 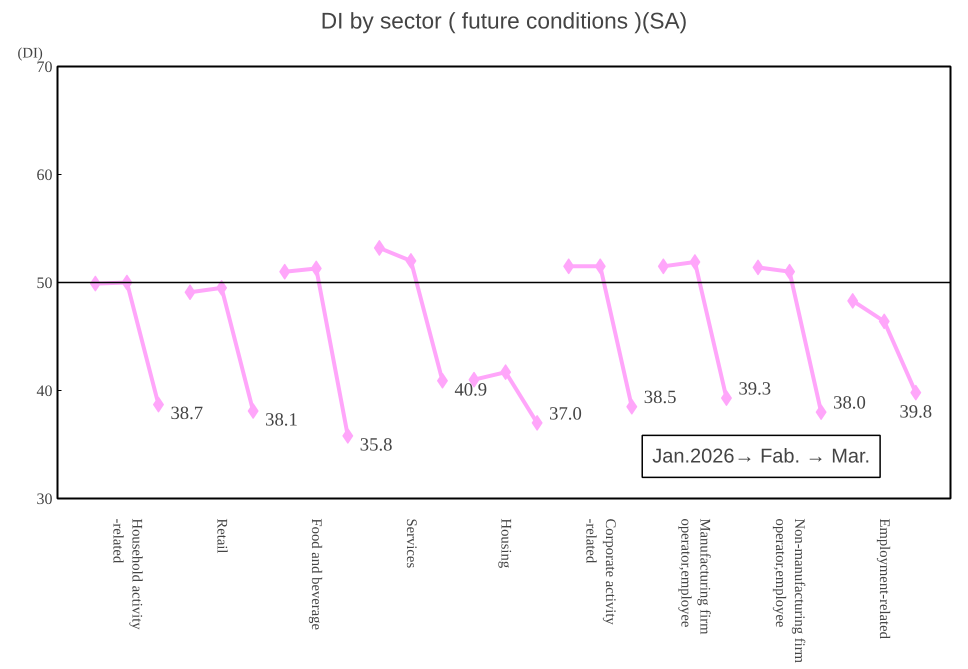 I want to click on x-tick-label: Food and beverage, so click(x=316, y=574).